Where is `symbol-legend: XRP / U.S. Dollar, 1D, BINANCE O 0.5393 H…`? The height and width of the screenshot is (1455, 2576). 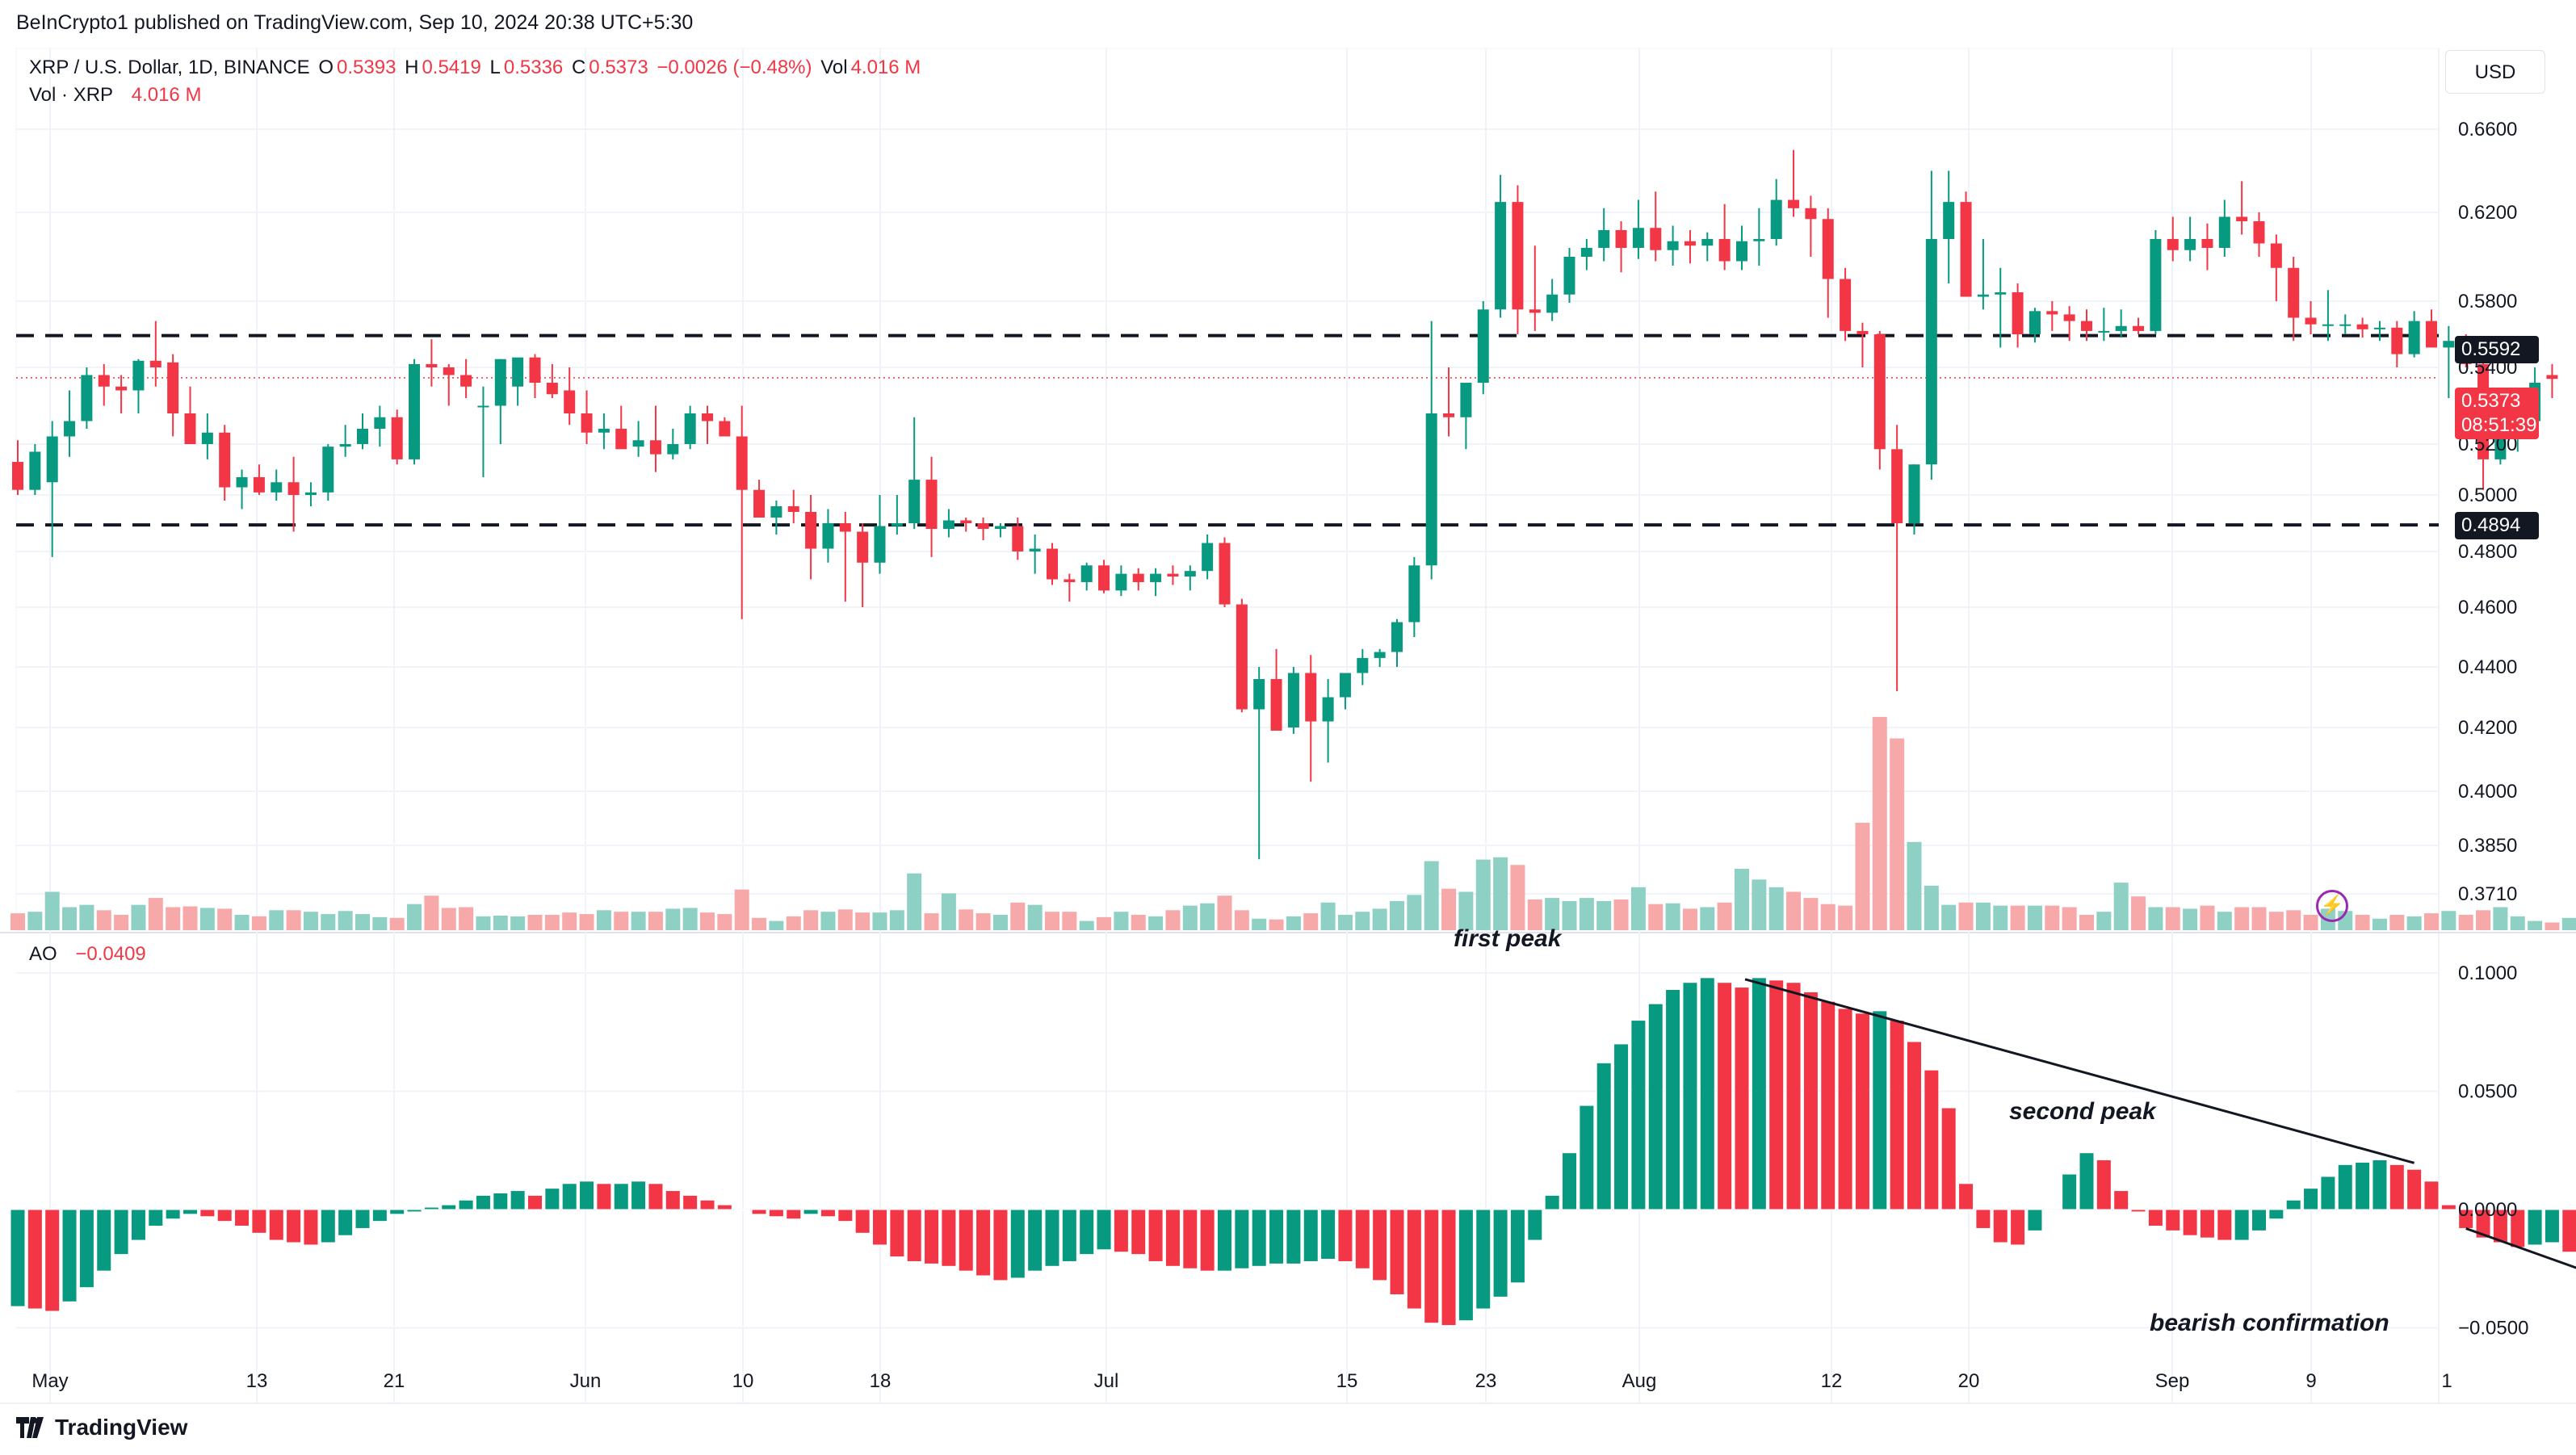 symbol-legend: XRP / U.S. Dollar, 1D, BINANCE O 0.5393 H… is located at coordinates (476, 68).